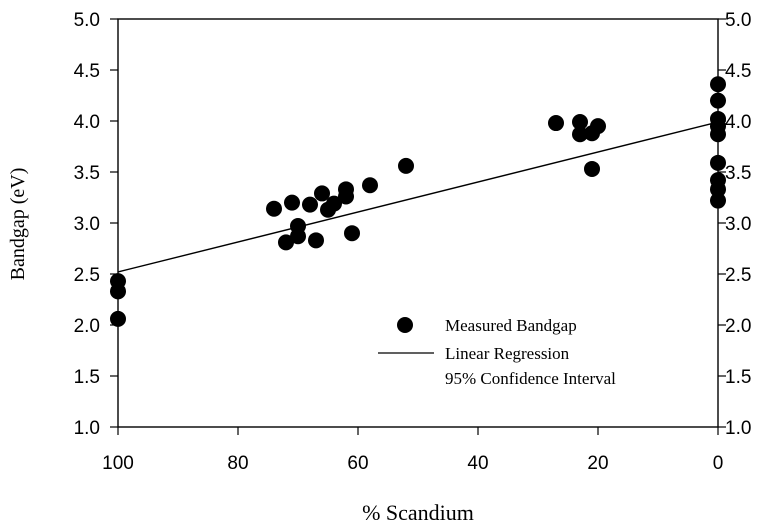 Image resolution: width=769 pixels, height=529 pixels. What do you see at coordinates (87, 377) in the screenshot?
I see `left-y-tick-label: 1.5` at bounding box center [87, 377].